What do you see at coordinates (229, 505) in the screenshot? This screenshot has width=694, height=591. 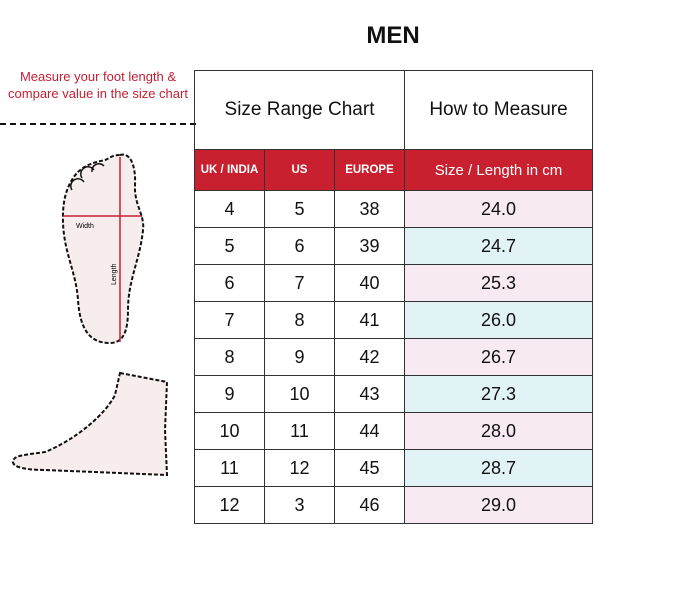 I see `uk-size-cell: 12` at bounding box center [229, 505].